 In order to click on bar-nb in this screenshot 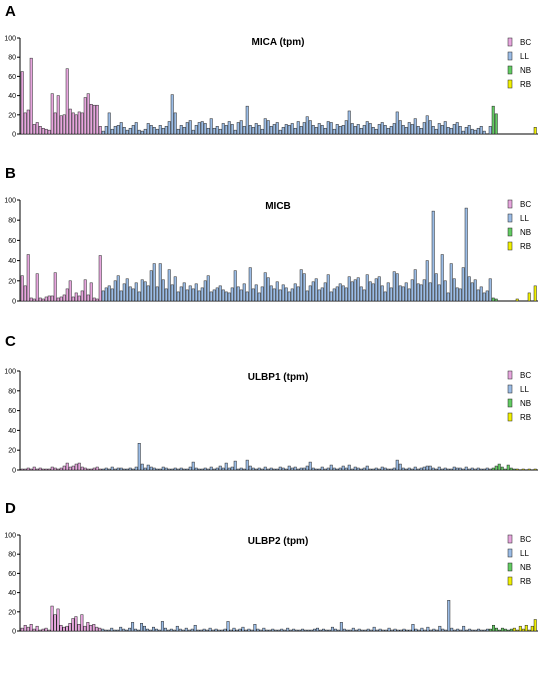, I will do `click(493, 469)`.